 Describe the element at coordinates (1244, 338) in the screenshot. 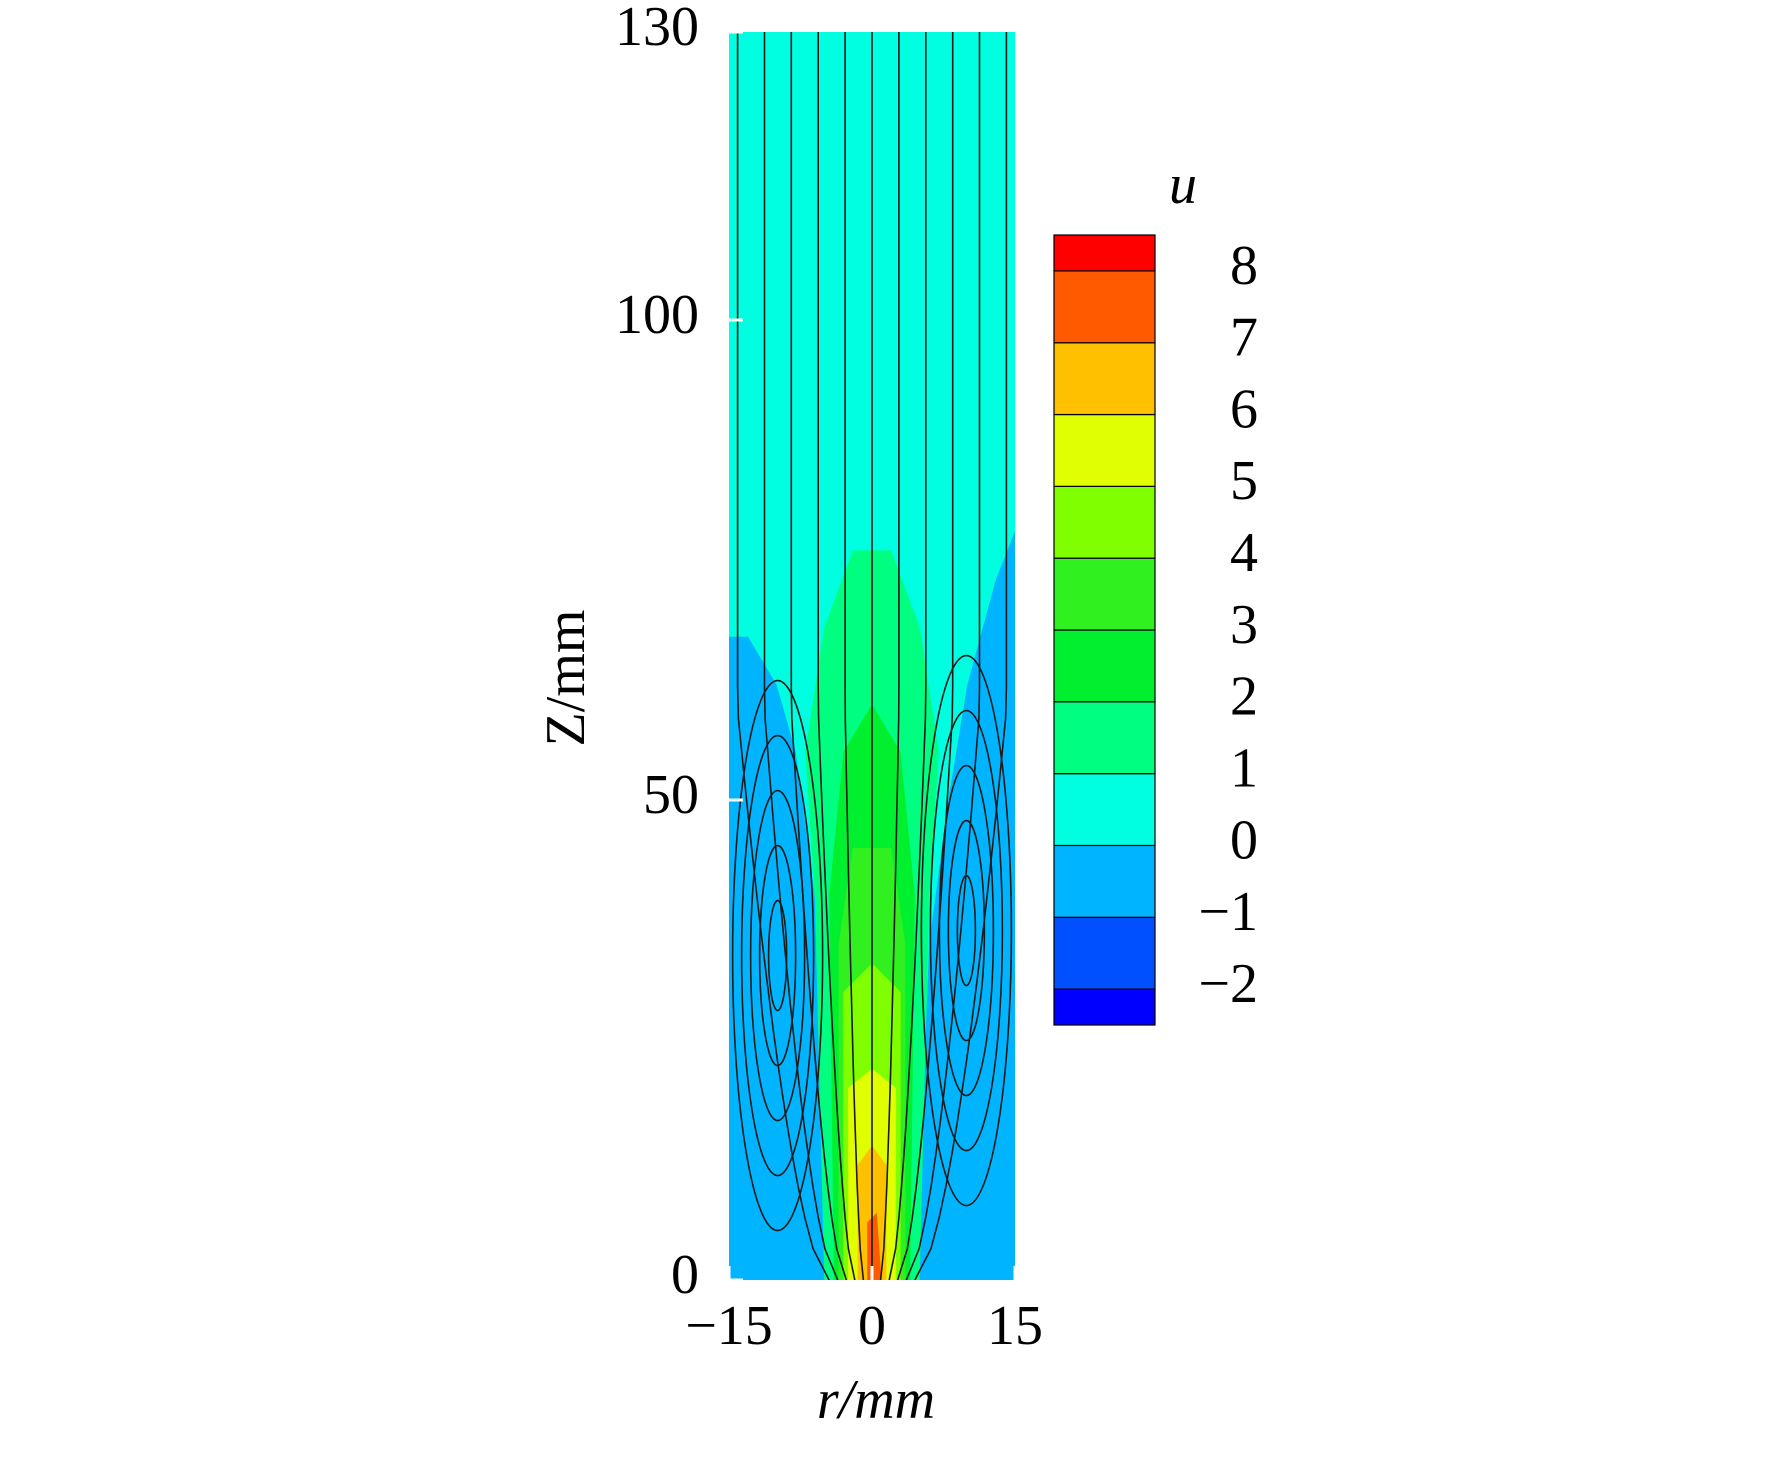

I see `colorbar-tick-label: 7` at that location.